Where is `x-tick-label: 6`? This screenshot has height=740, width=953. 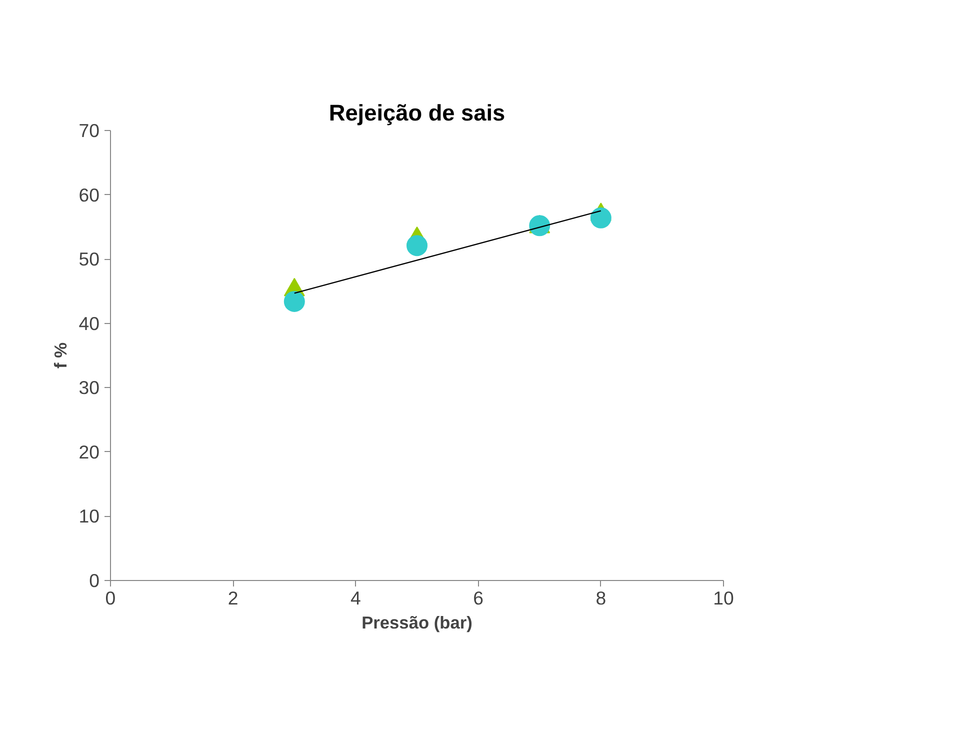
x-tick-label: 6 is located at coordinates (478, 598).